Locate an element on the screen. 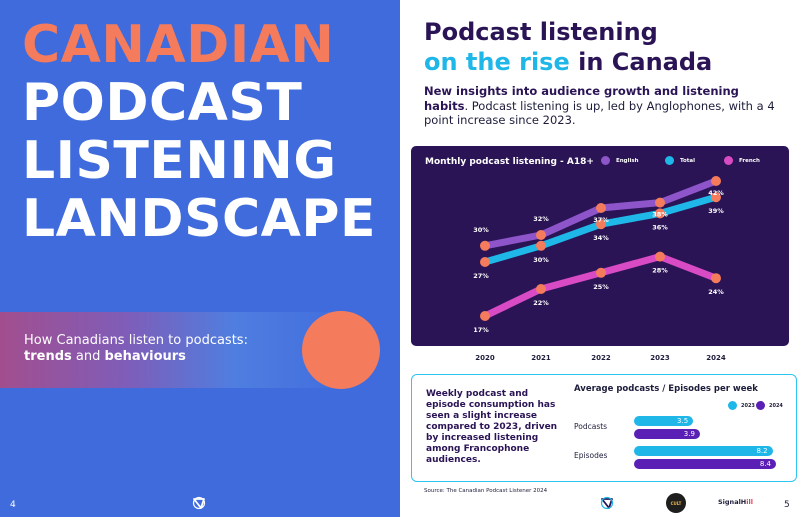 The width and height of the screenshot is (800, 517). data-point-total-2021 is located at coordinates (541, 245).